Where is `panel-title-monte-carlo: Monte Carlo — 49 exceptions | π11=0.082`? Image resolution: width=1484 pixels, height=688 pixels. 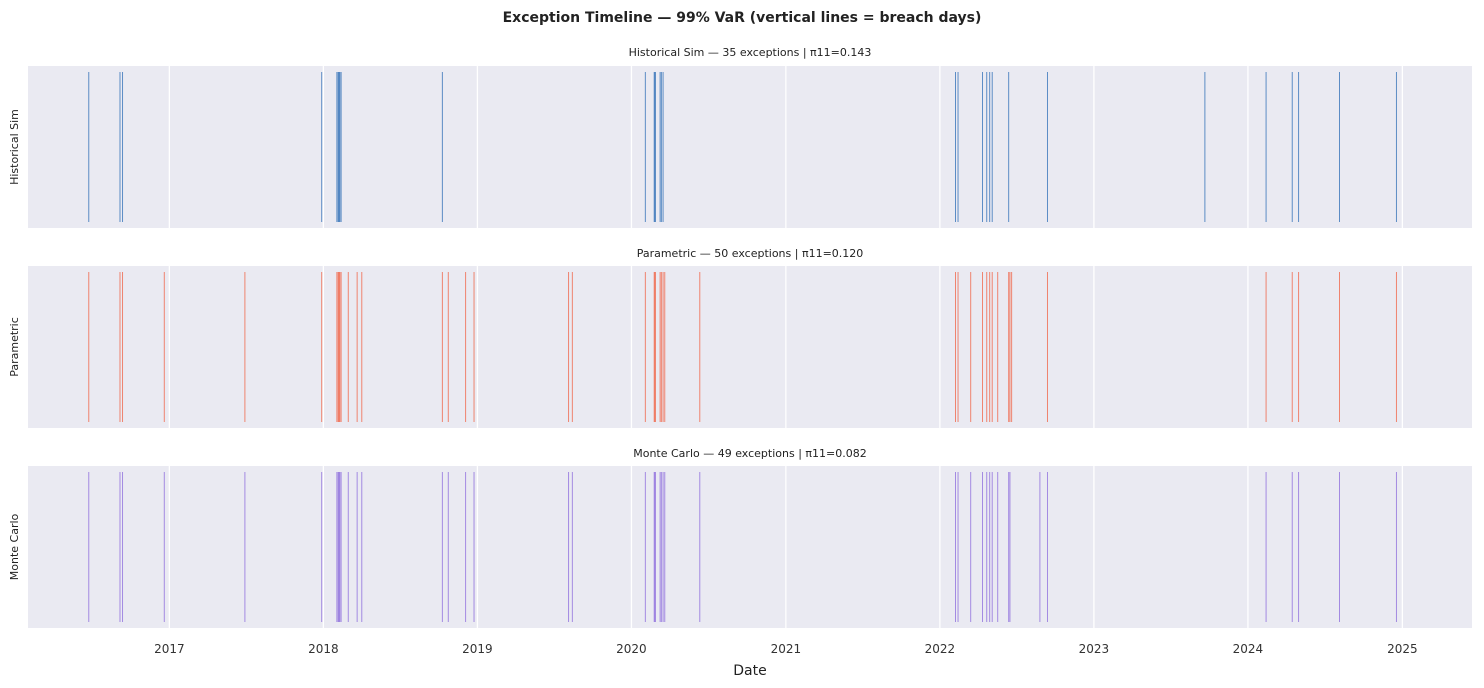
panel-title-monte-carlo: Monte Carlo — 49 exceptions | π11=0.082 is located at coordinates (750, 453).